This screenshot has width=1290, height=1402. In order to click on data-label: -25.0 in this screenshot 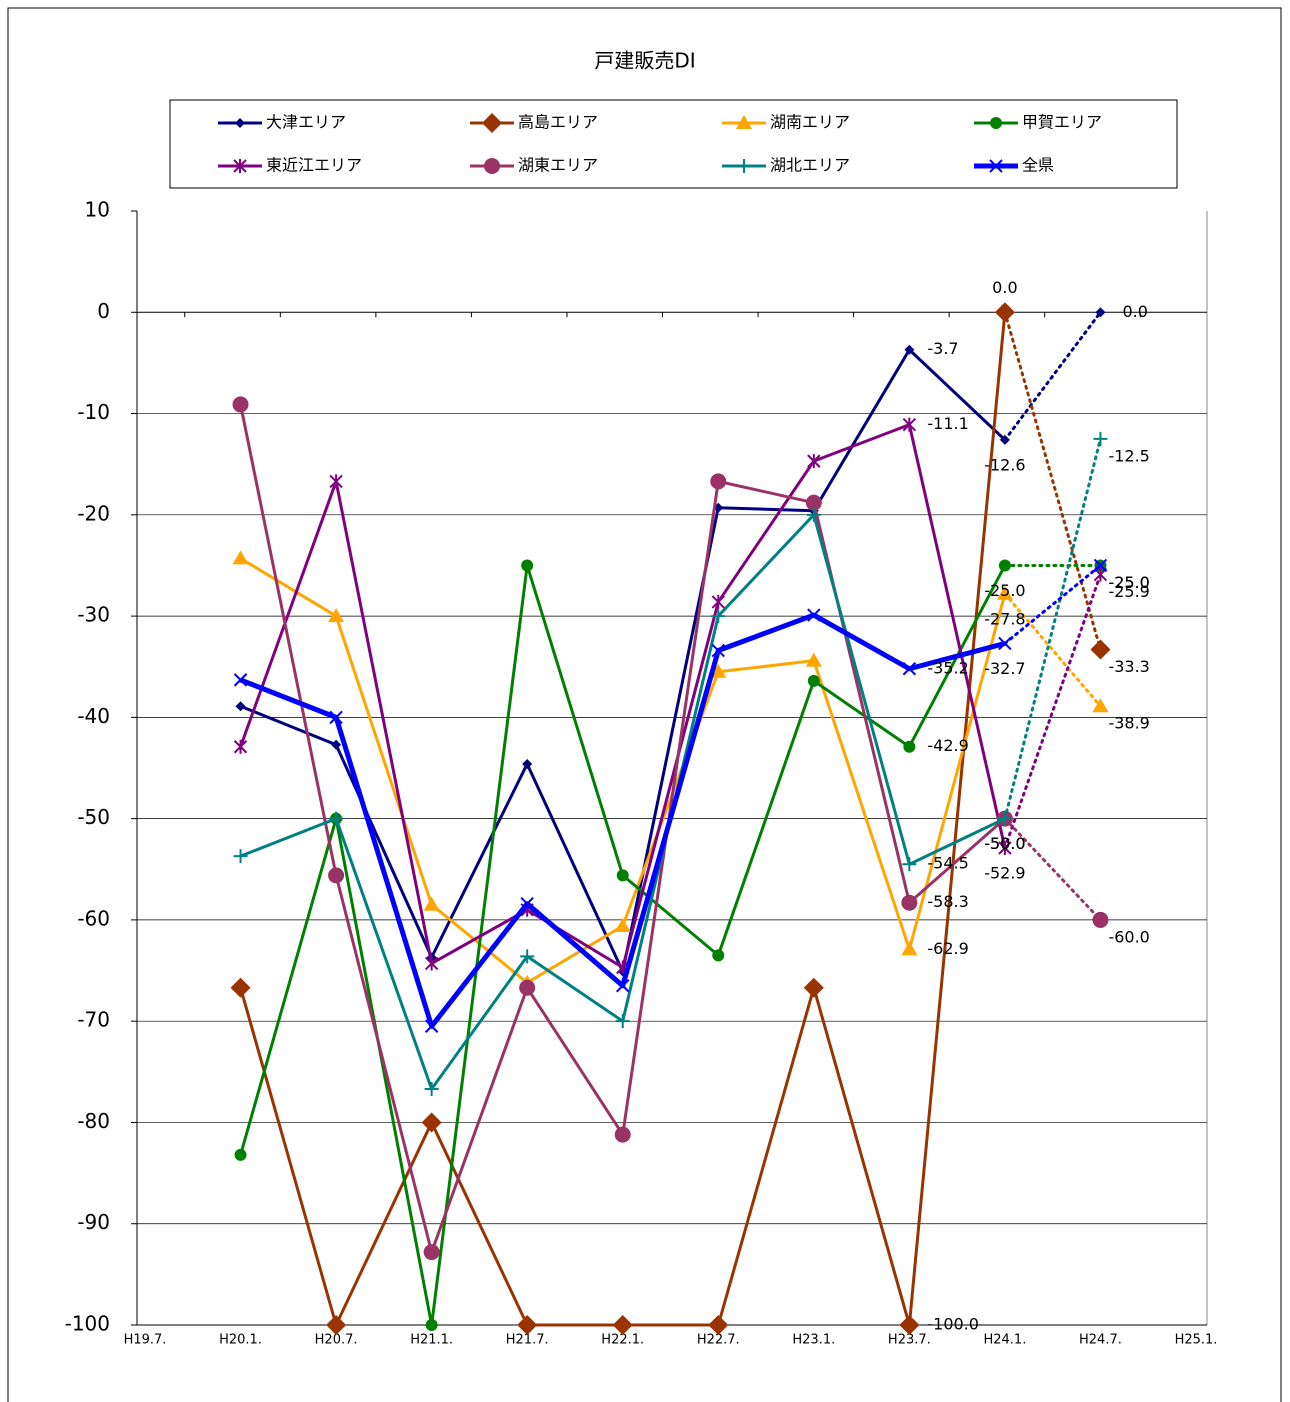, I will do `click(1128, 582)`.